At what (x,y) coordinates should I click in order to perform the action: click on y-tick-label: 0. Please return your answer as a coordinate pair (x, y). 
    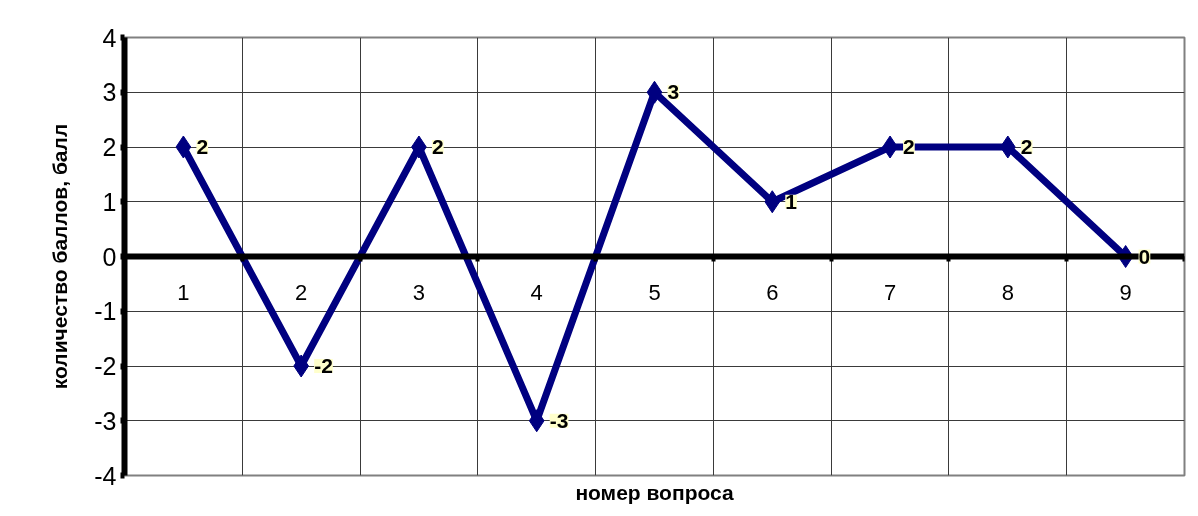
    Looking at the image, I should click on (109, 256).